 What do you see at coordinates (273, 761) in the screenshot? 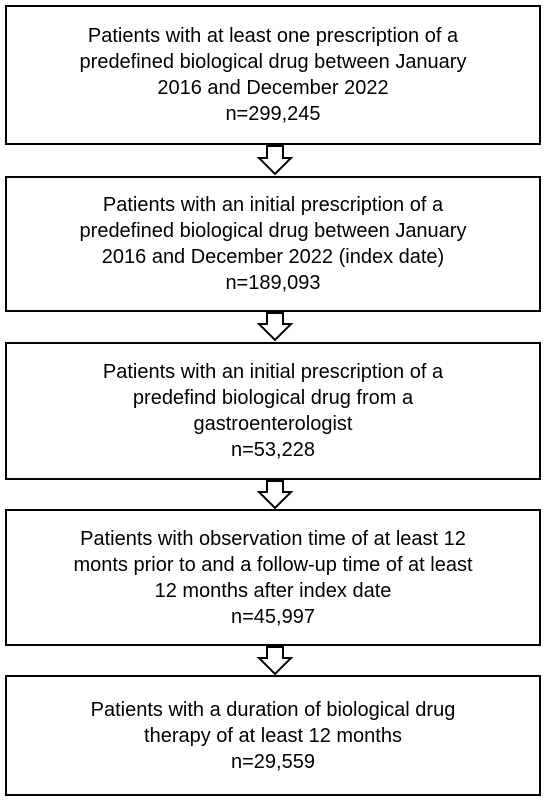
I see `box-count: n=29,559` at bounding box center [273, 761].